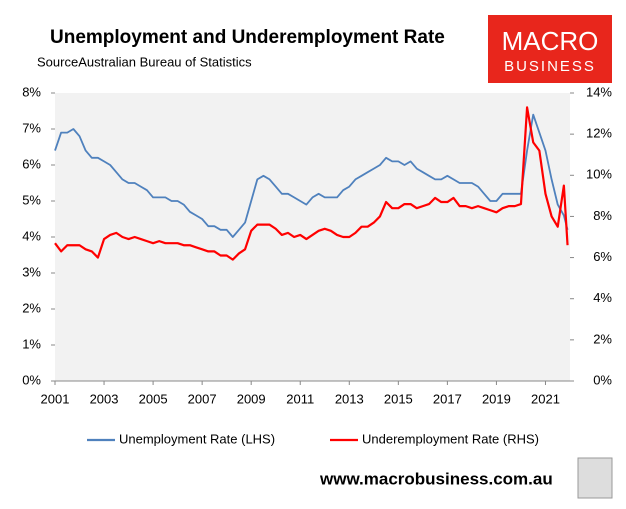 The height and width of the screenshot is (509, 626). I want to click on logo-box, so click(550, 49).